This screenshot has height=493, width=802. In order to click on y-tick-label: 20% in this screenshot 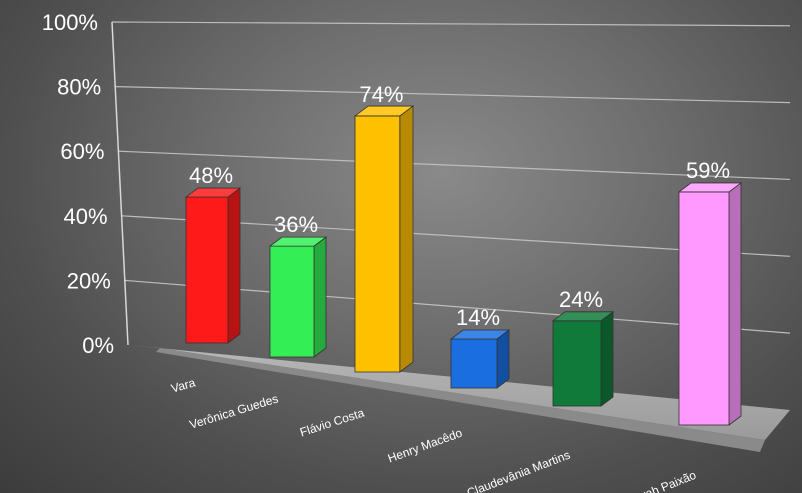, I will do `click(89, 280)`.